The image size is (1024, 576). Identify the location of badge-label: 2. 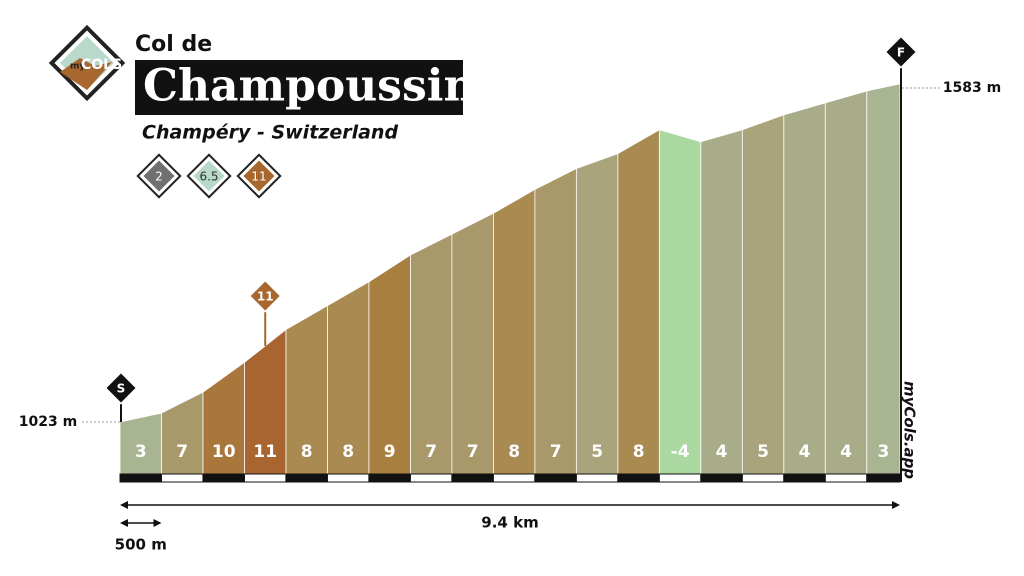
(159, 177).